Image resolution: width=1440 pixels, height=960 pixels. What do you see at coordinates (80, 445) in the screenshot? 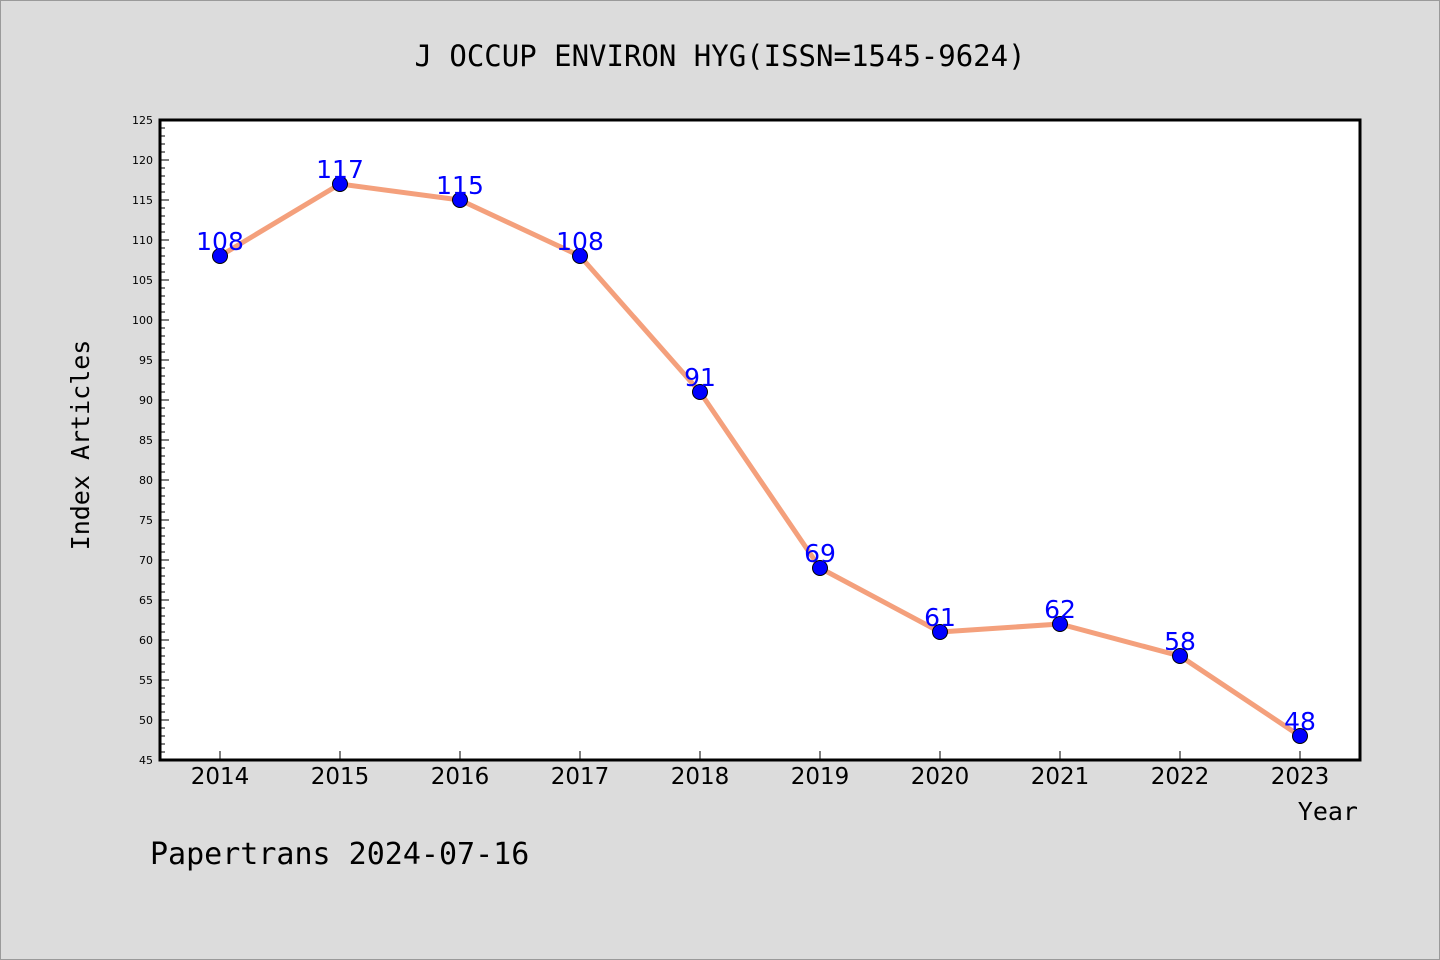
I see `y-axis-title: Index Articles` at bounding box center [80, 445].